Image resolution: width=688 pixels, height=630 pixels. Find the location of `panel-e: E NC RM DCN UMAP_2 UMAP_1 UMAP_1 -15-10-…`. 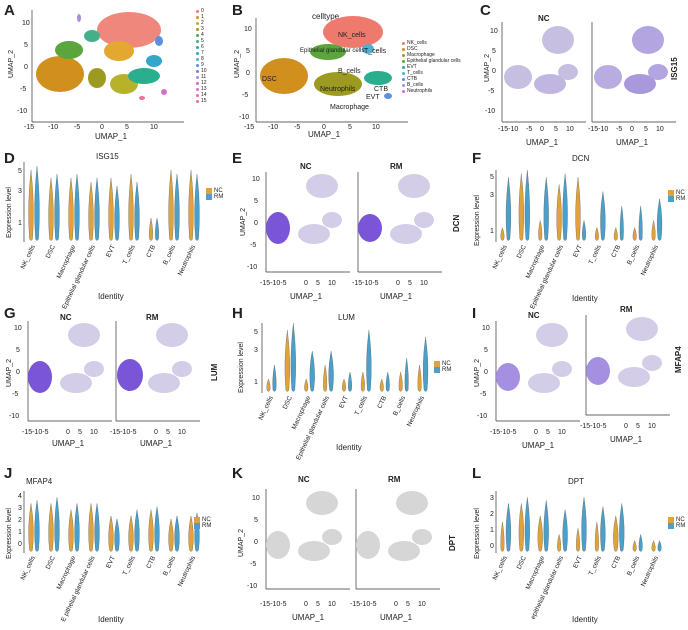

panel-e: E NC RM DCN UMAP_2 UMAP_1 UMAP_1 -15-10-… is located at coordinates (345, 227).